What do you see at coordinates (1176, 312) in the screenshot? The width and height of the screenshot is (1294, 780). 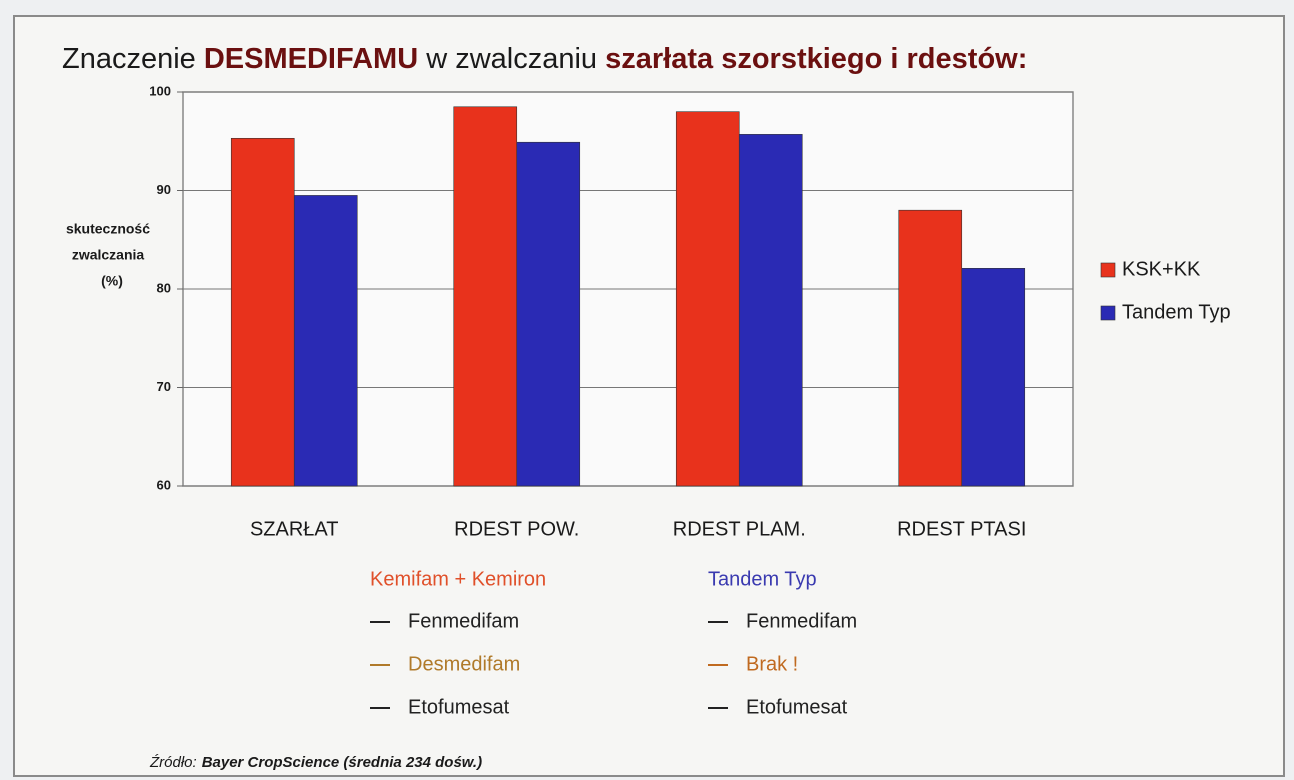 I see `legend-label: Tandem Typ` at bounding box center [1176, 312].